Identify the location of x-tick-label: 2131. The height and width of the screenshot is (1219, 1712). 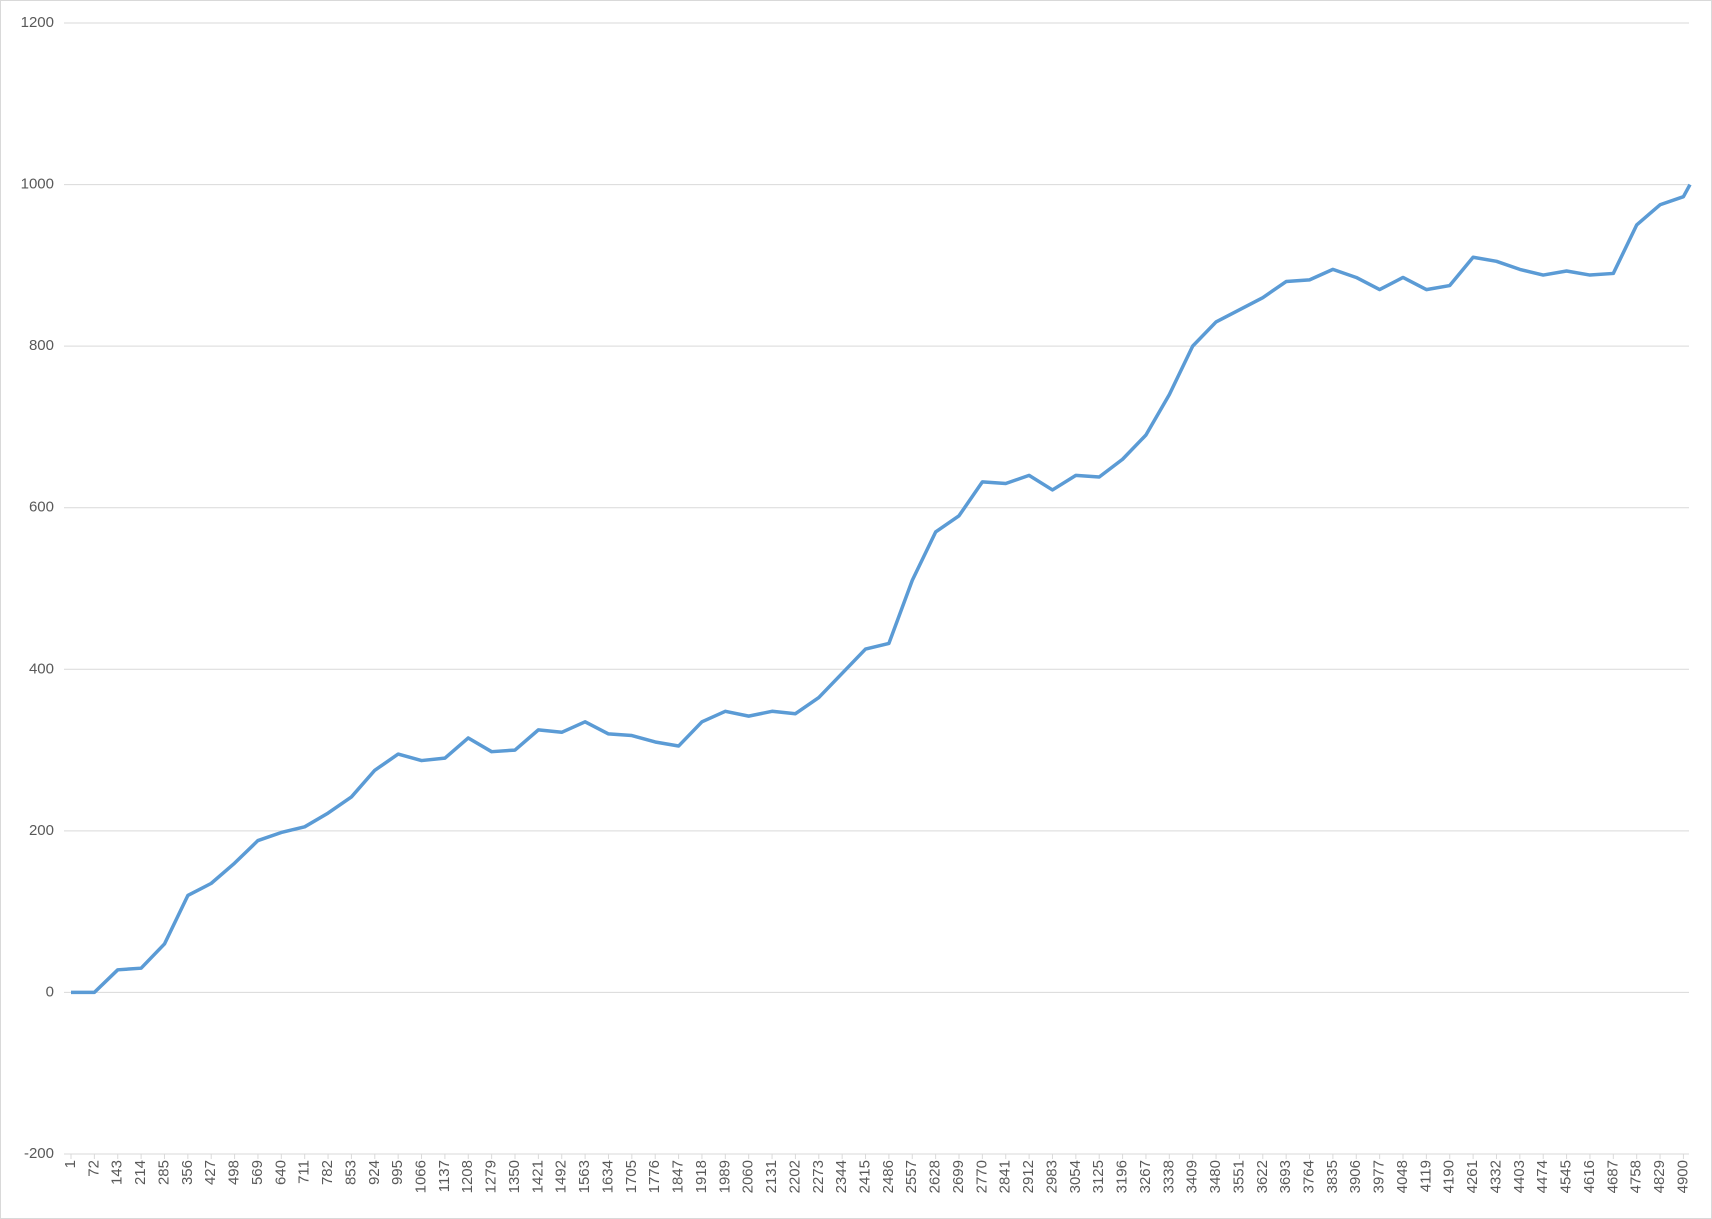
(771, 1176).